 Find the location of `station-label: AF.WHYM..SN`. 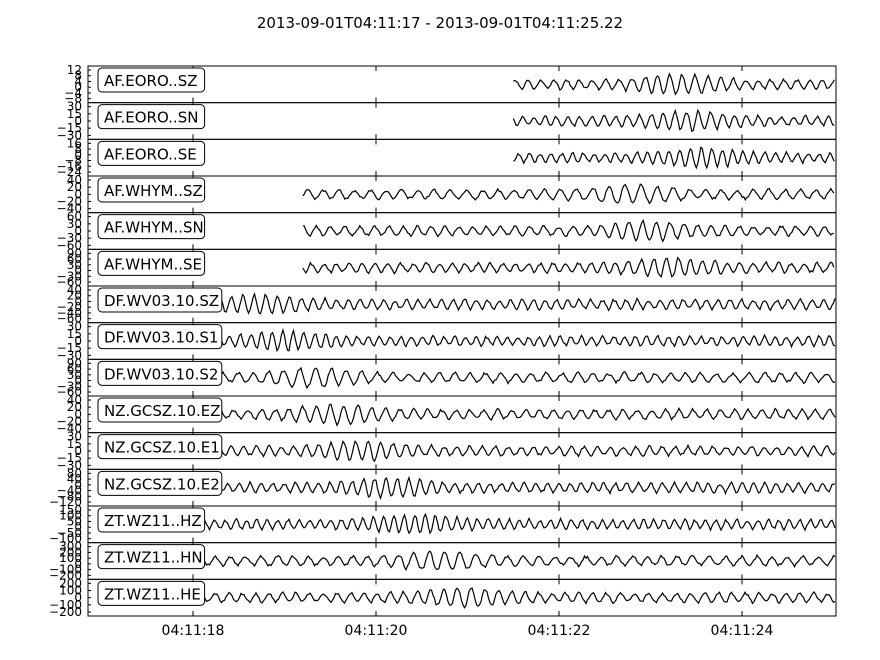

station-label: AF.WHYM..SN is located at coordinates (154, 228).